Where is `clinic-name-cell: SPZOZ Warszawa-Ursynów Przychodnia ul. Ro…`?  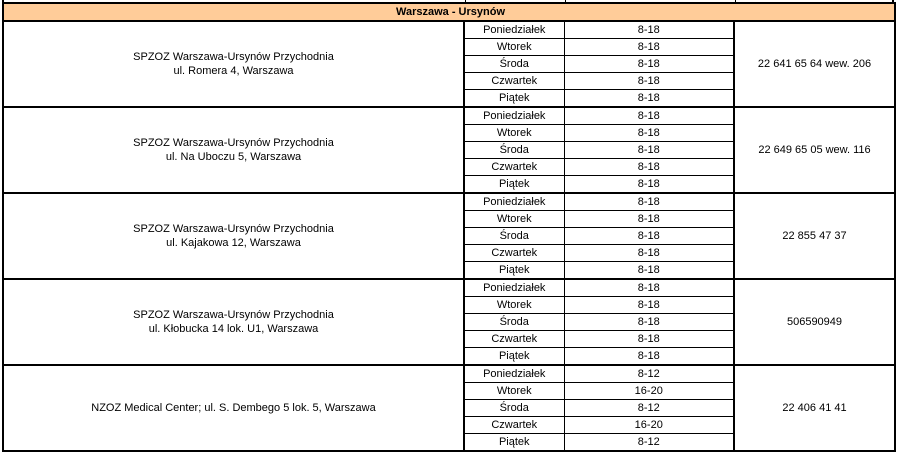
clinic-name-cell: SPZOZ Warszawa-Ursynów Przychodnia ul. Ro… is located at coordinates (233, 64).